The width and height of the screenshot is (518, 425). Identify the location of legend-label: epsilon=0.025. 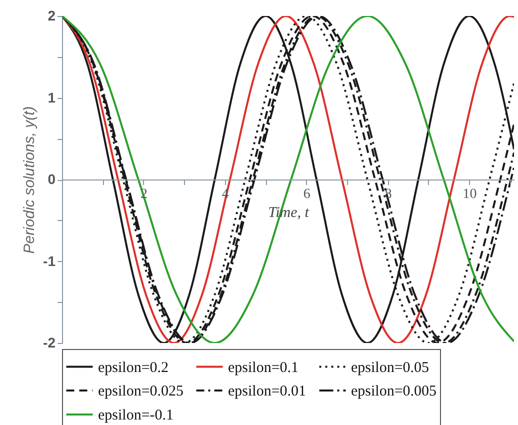
(141, 392).